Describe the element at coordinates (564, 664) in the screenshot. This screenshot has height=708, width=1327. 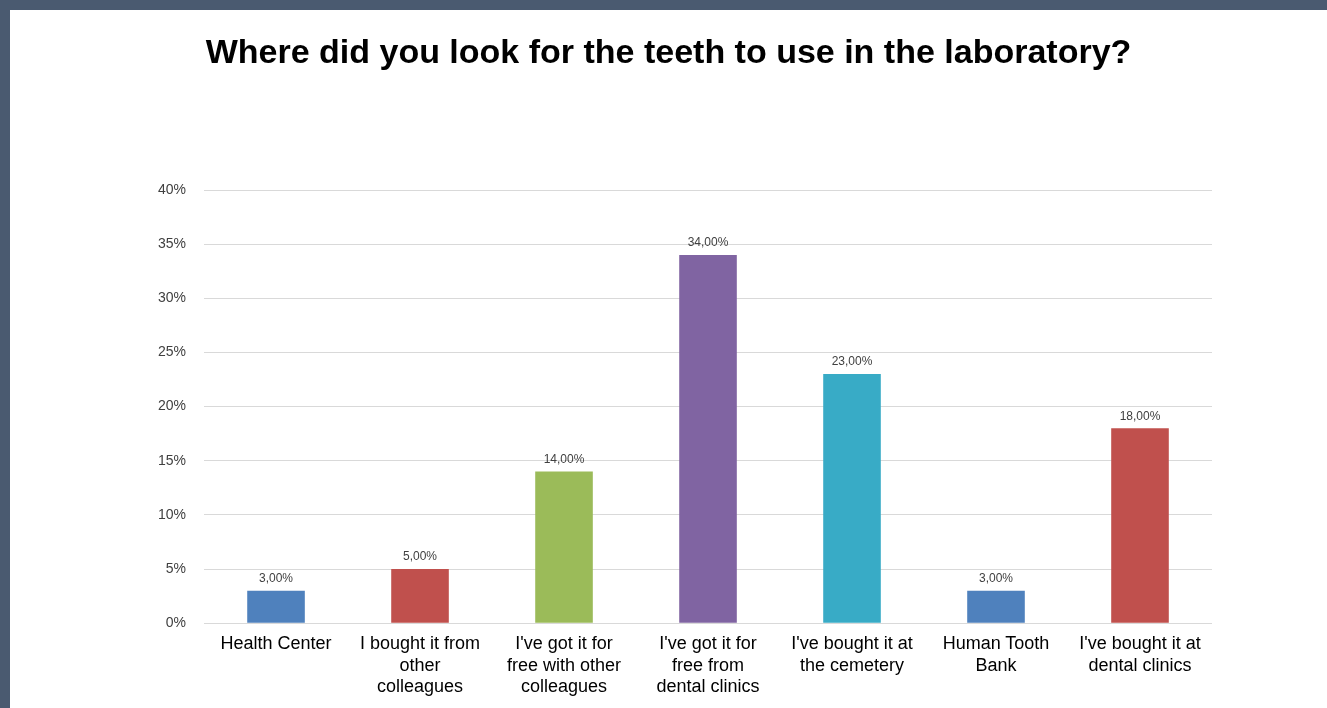
I see `x-tick-label: I've got it for free with other colleagues` at that location.